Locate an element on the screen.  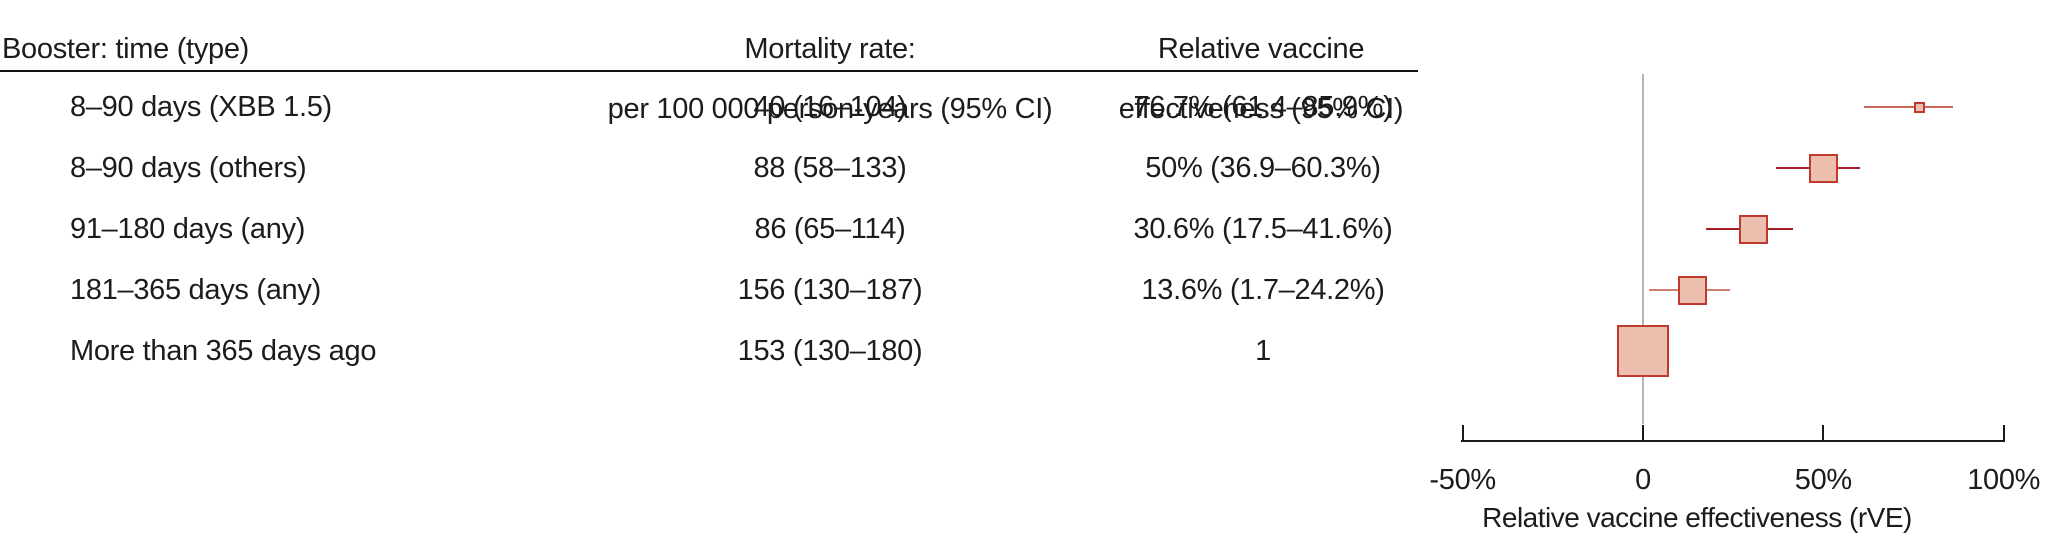
x-axis-tick-label: 100% is located at coordinates (2004, 480).